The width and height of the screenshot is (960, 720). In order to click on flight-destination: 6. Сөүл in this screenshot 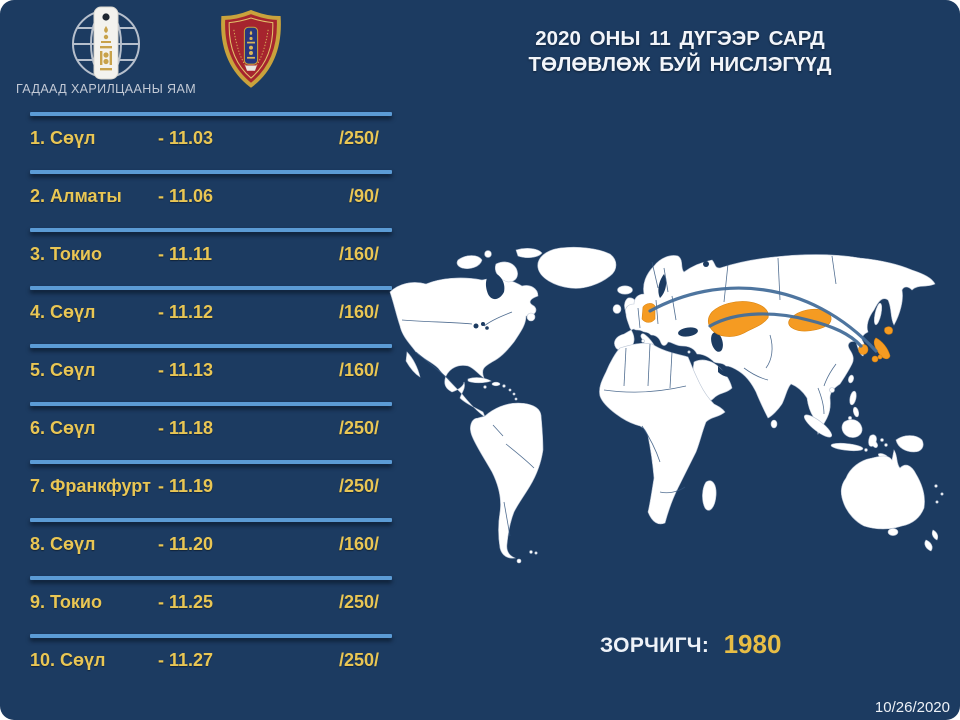, I will do `click(63, 428)`.